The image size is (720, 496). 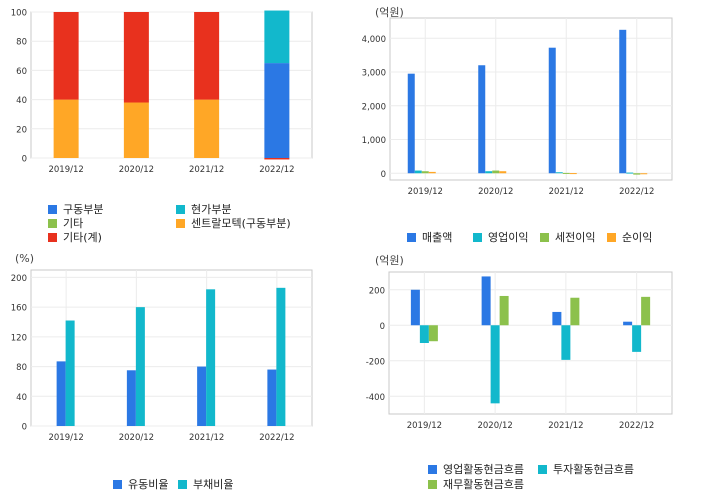 I want to click on bar-부채비율-2020/12, so click(x=140, y=366).